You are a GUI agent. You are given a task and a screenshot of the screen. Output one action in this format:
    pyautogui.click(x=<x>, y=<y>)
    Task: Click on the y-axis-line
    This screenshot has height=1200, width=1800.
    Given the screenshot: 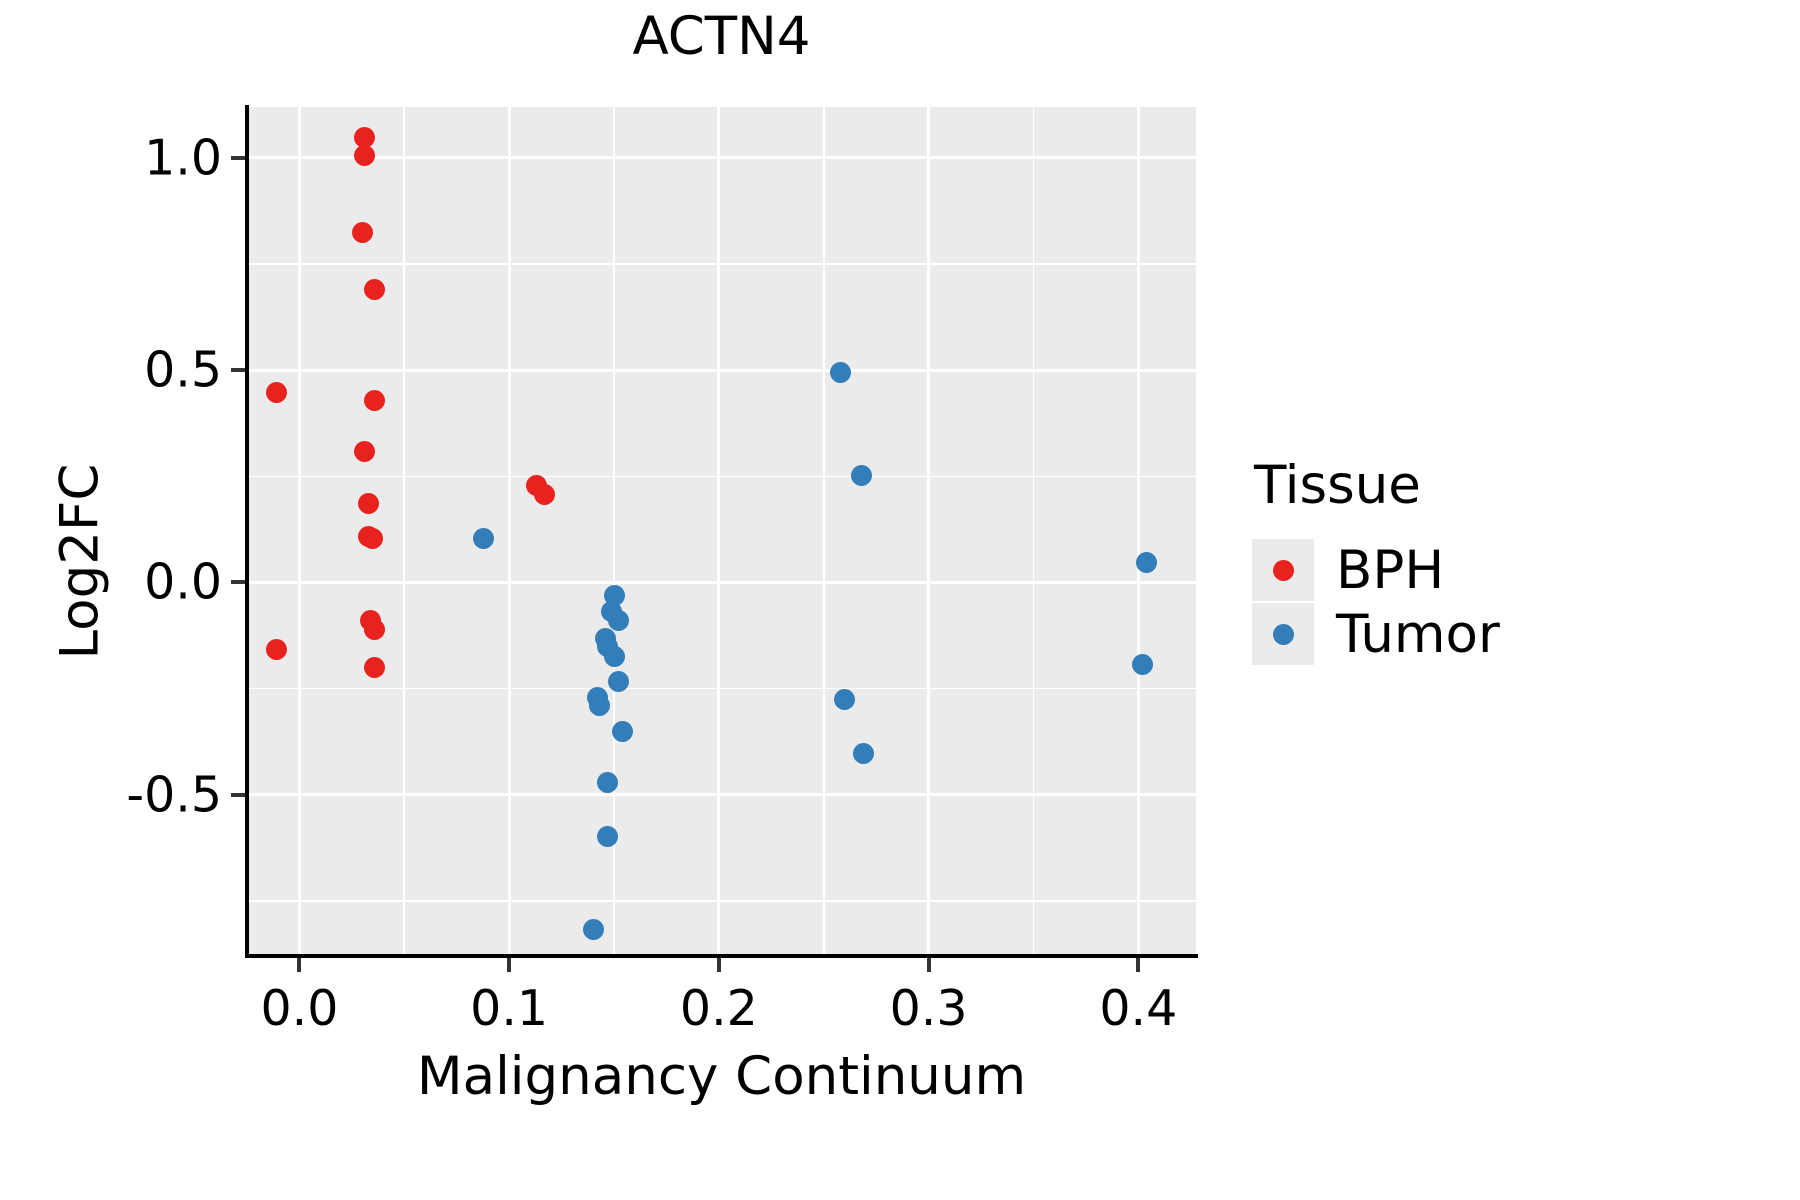 What is the action you would take?
    pyautogui.click(x=247, y=531)
    